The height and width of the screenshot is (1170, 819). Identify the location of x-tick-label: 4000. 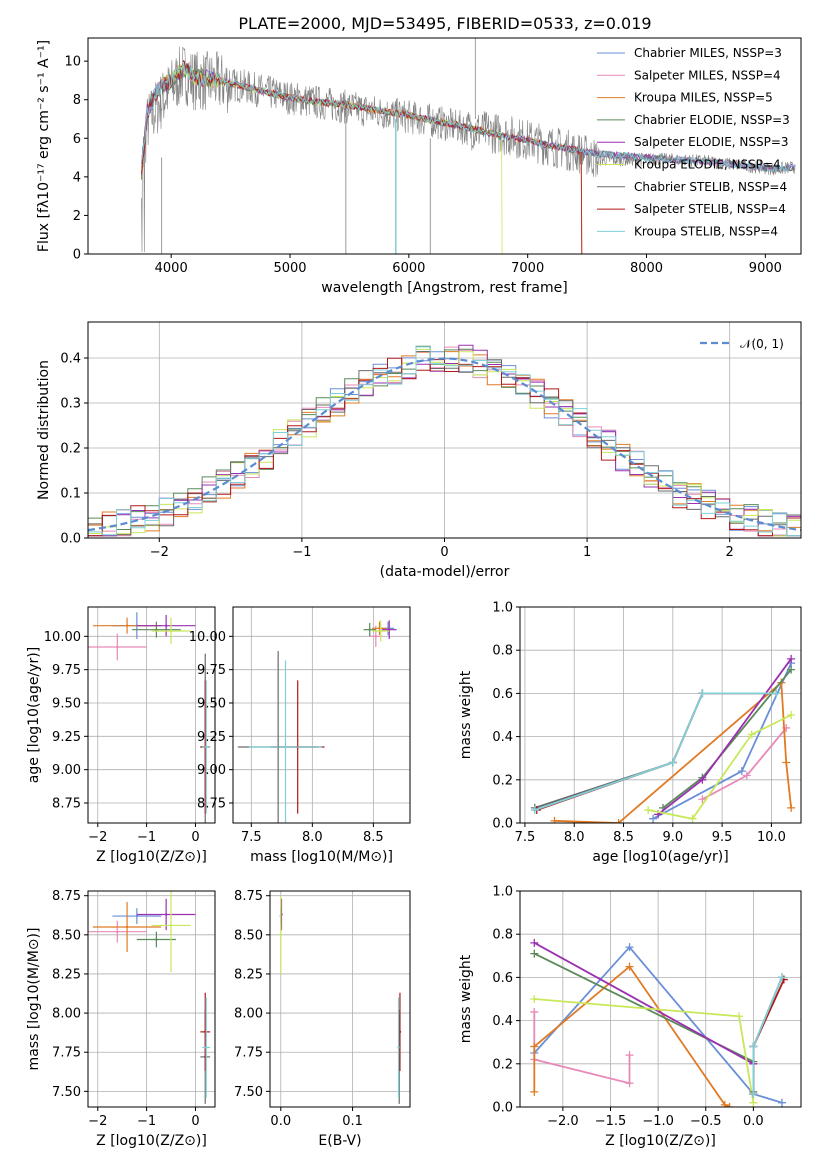
(171, 268).